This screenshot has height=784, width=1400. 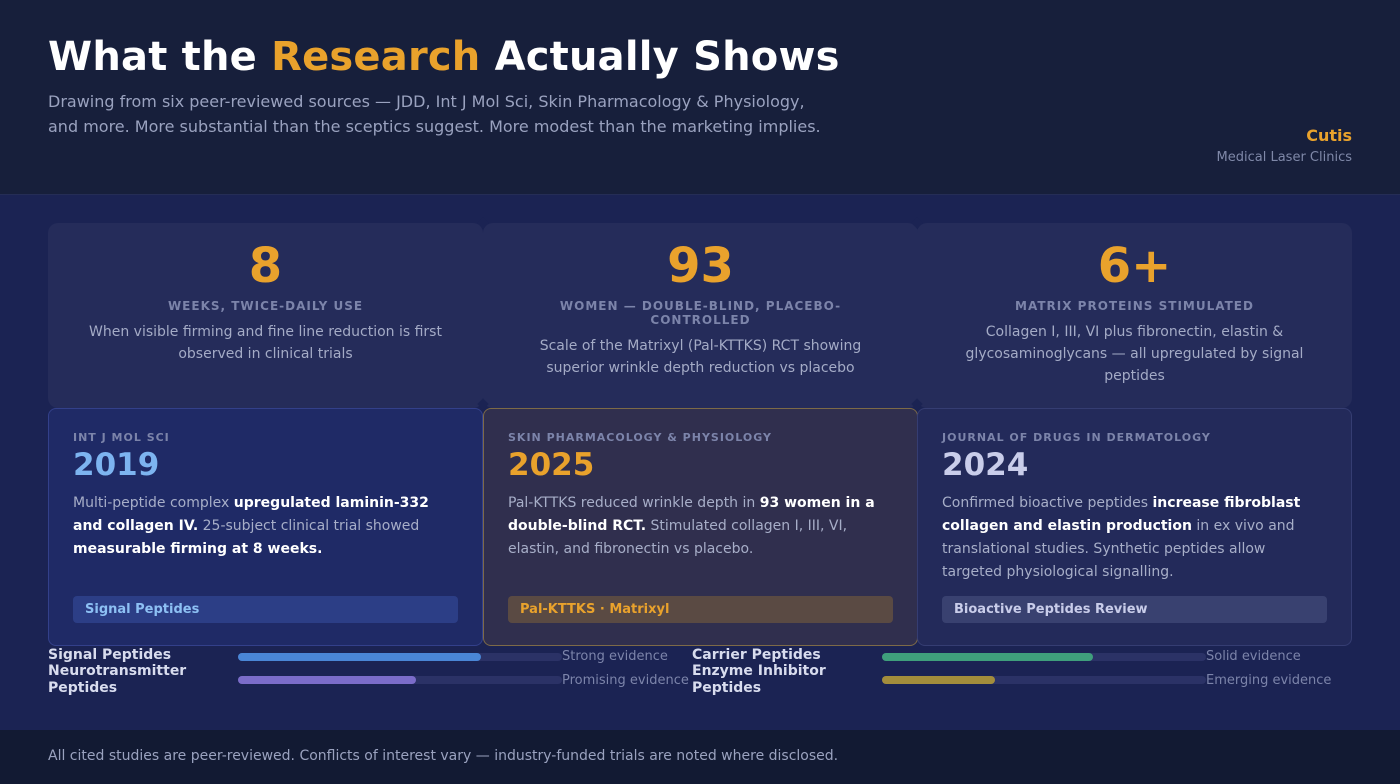 What do you see at coordinates (153, 503) in the screenshot?
I see `summary-text: Multi-peptide complex` at bounding box center [153, 503].